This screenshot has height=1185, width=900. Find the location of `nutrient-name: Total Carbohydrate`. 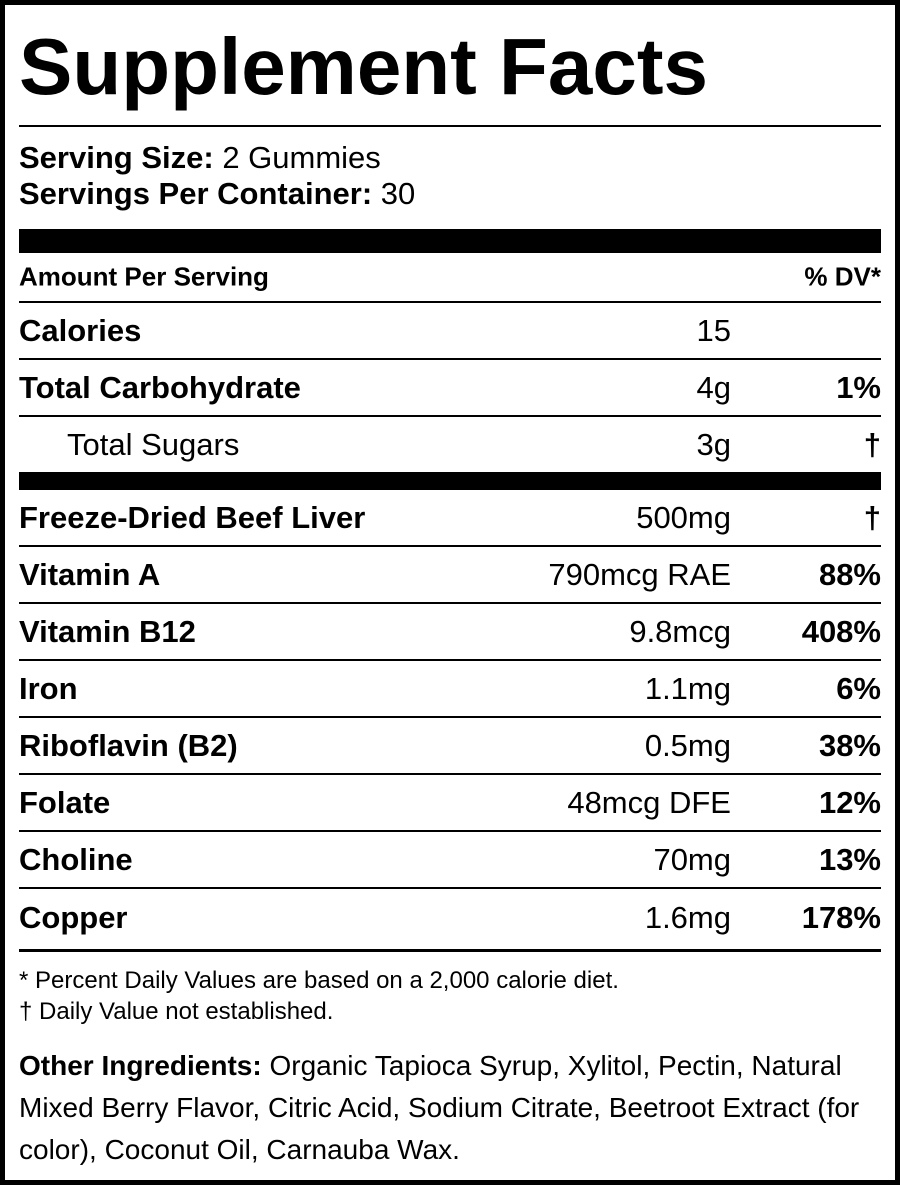

nutrient-name: Total Carbohydrate is located at coordinates (160, 387).